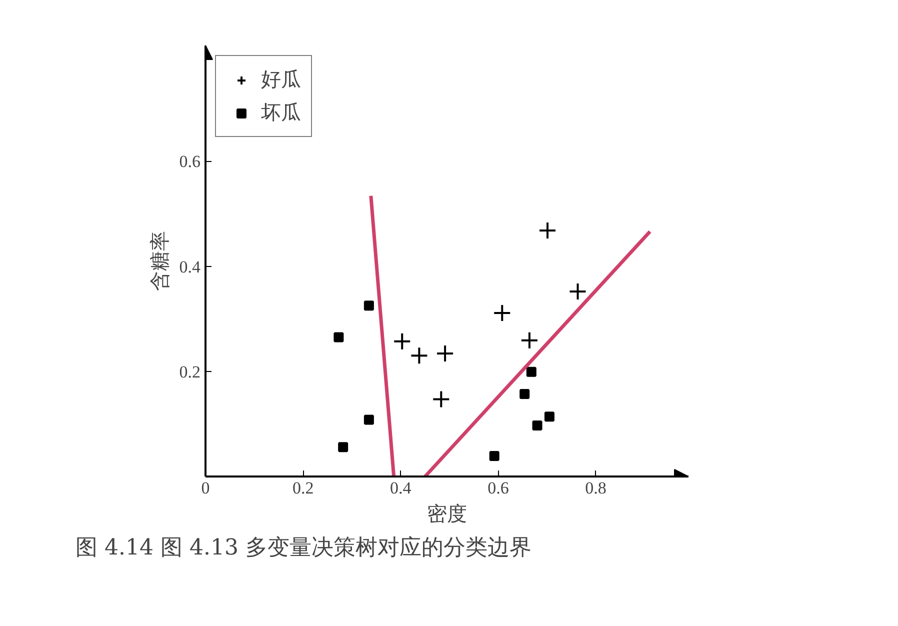 This screenshot has height=626, width=898. I want to click on x-tick-label: 0.8, so click(595, 488).